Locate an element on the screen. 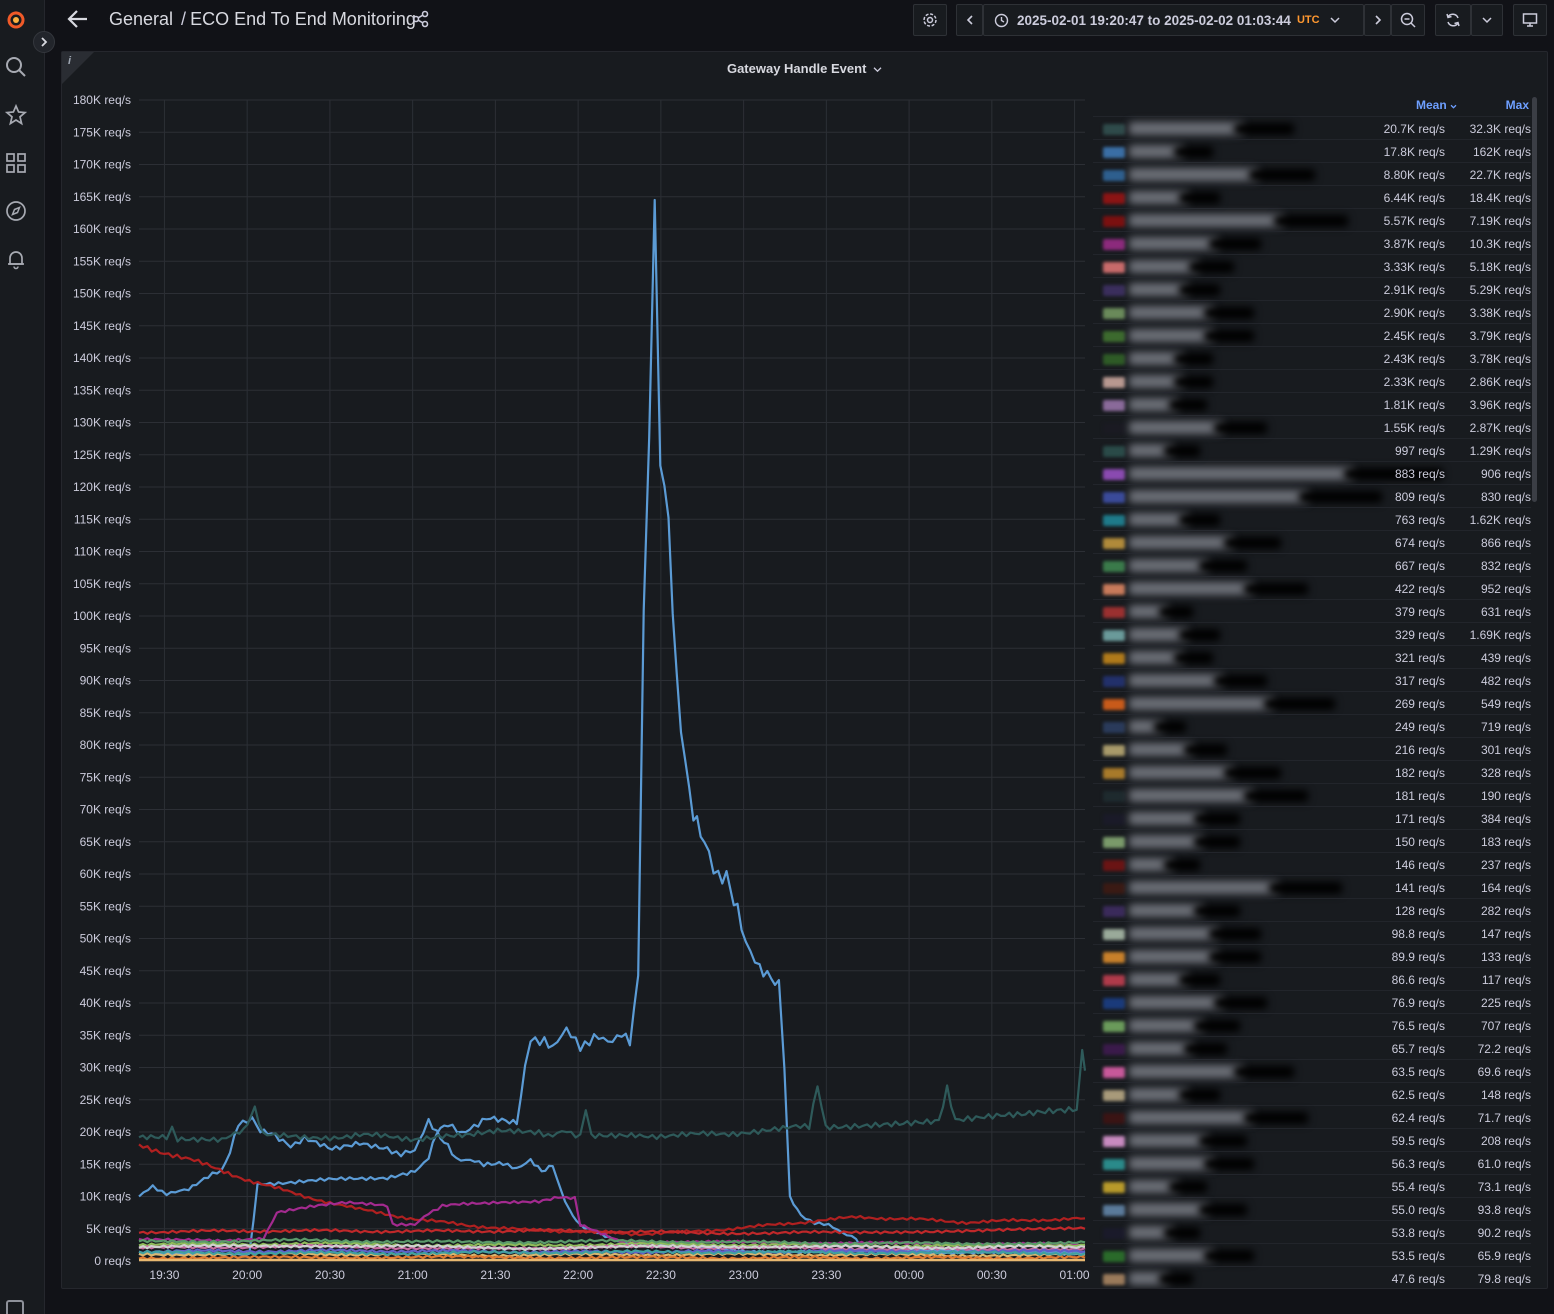 The width and height of the screenshot is (1554, 1314). dashboard-title: ECO End To End Monitoring is located at coordinates (303, 19).